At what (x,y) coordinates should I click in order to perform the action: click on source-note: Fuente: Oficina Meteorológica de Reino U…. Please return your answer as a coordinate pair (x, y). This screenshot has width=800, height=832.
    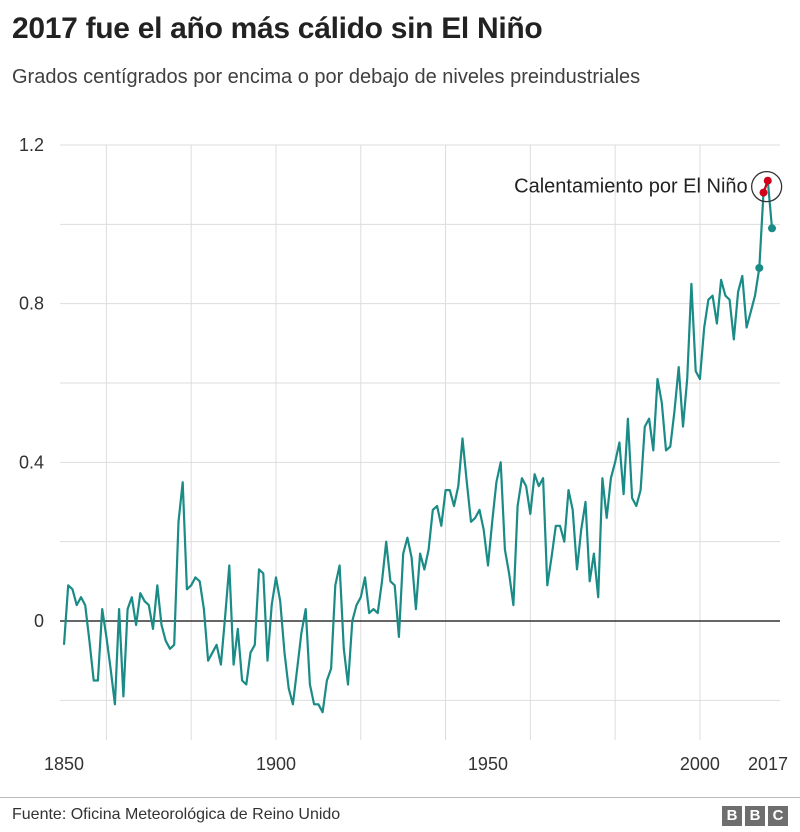
    Looking at the image, I should click on (176, 814).